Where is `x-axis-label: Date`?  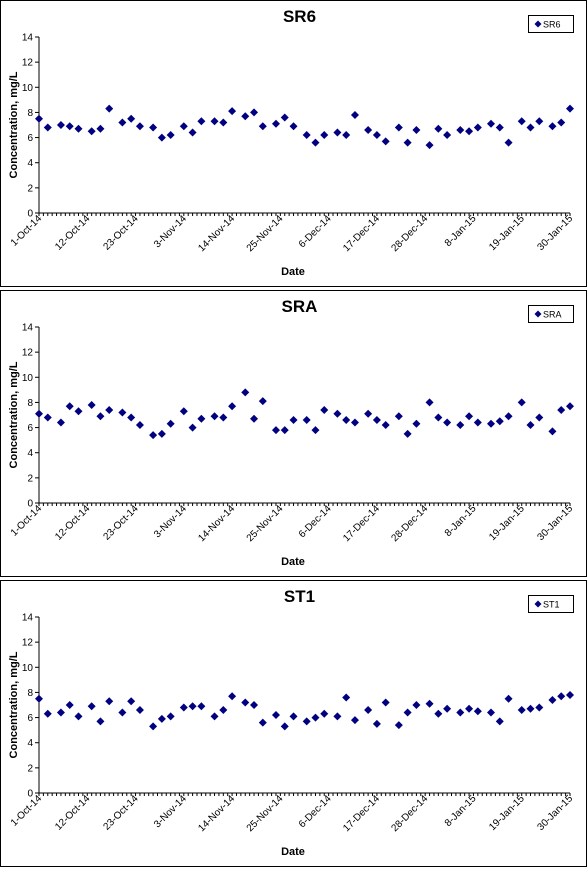 x-axis-label: Date is located at coordinates (293, 852).